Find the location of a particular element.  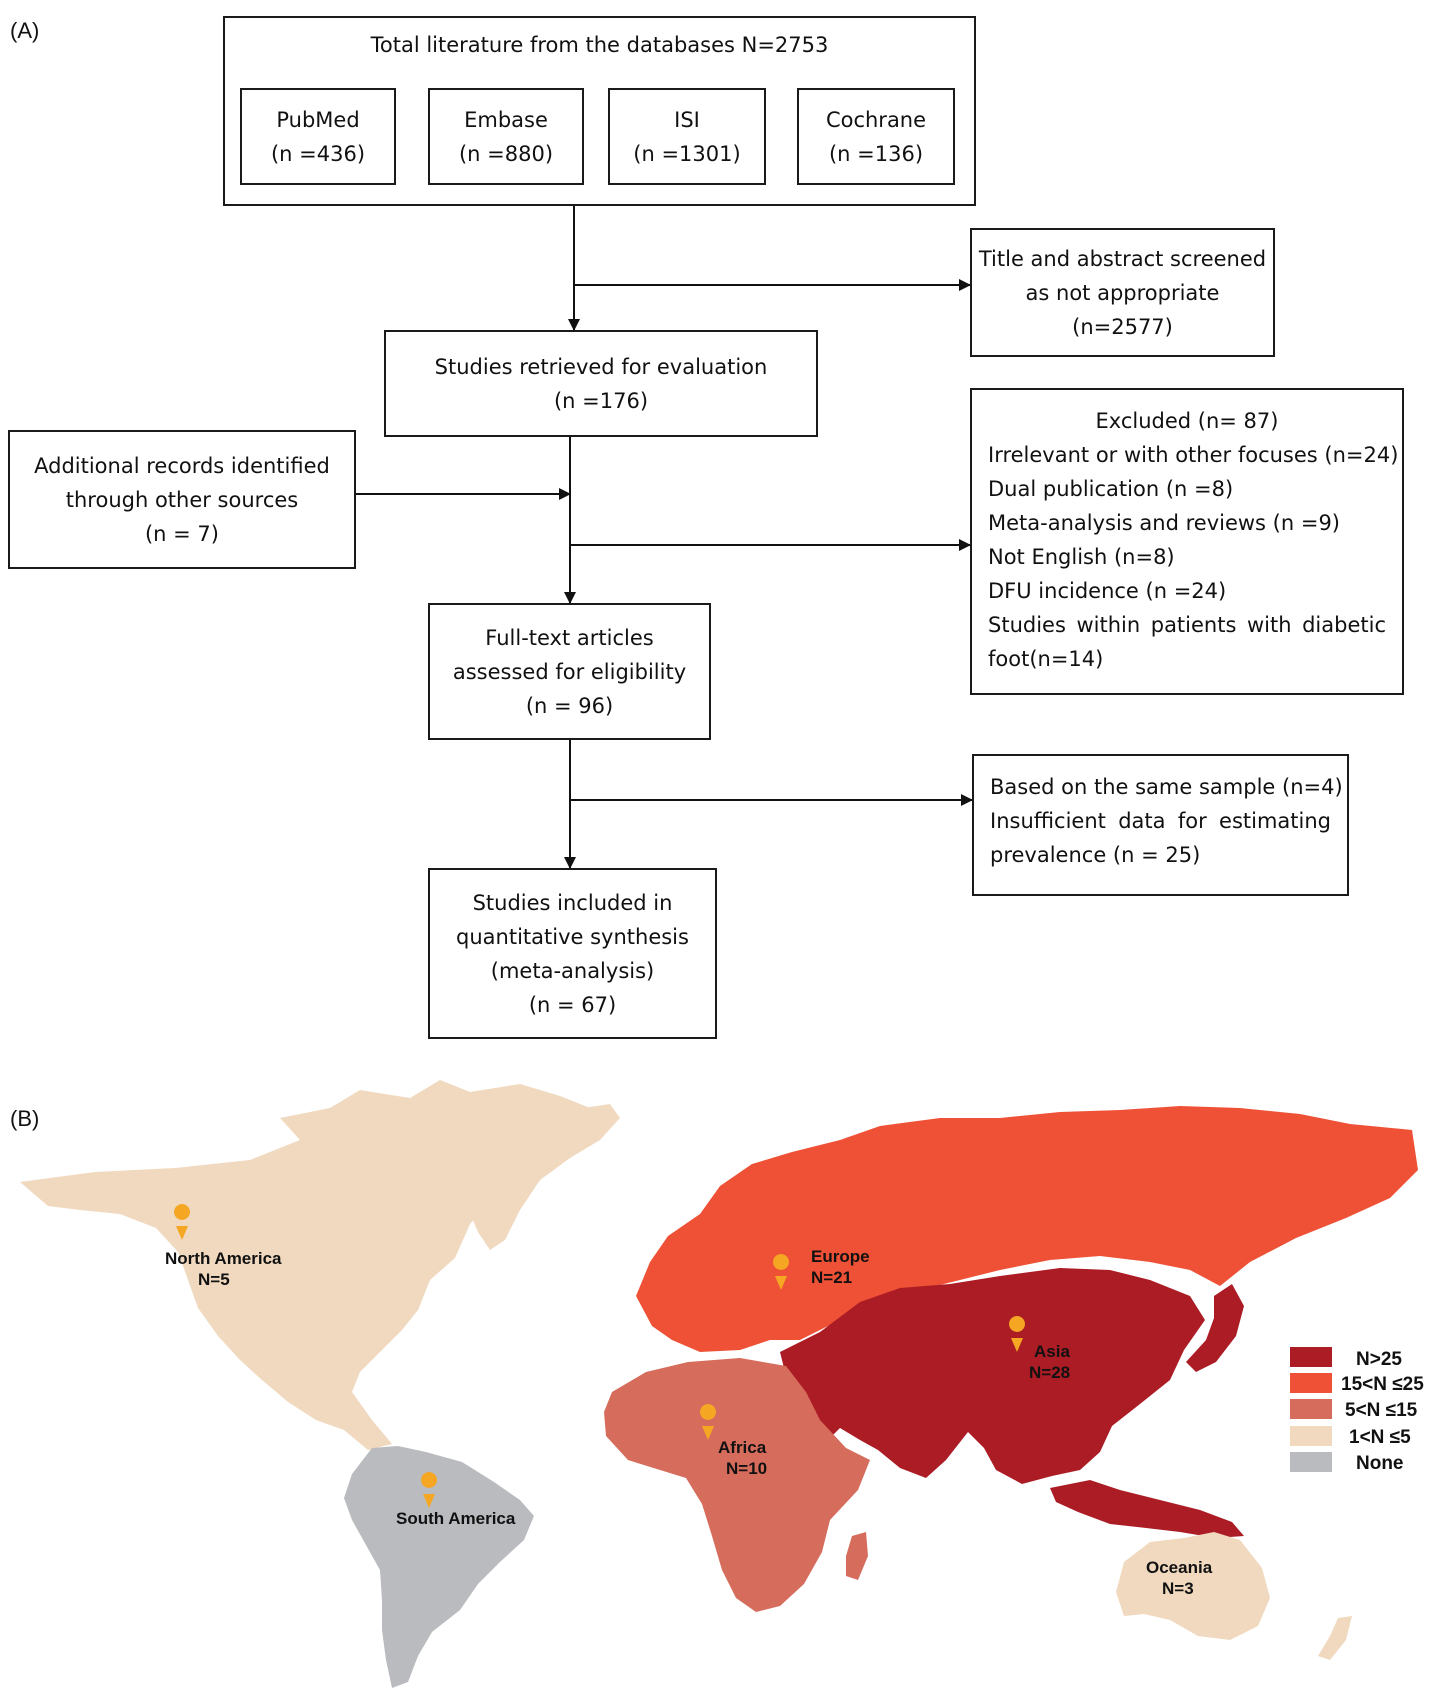

database-count: (n =136) is located at coordinates (876, 153).